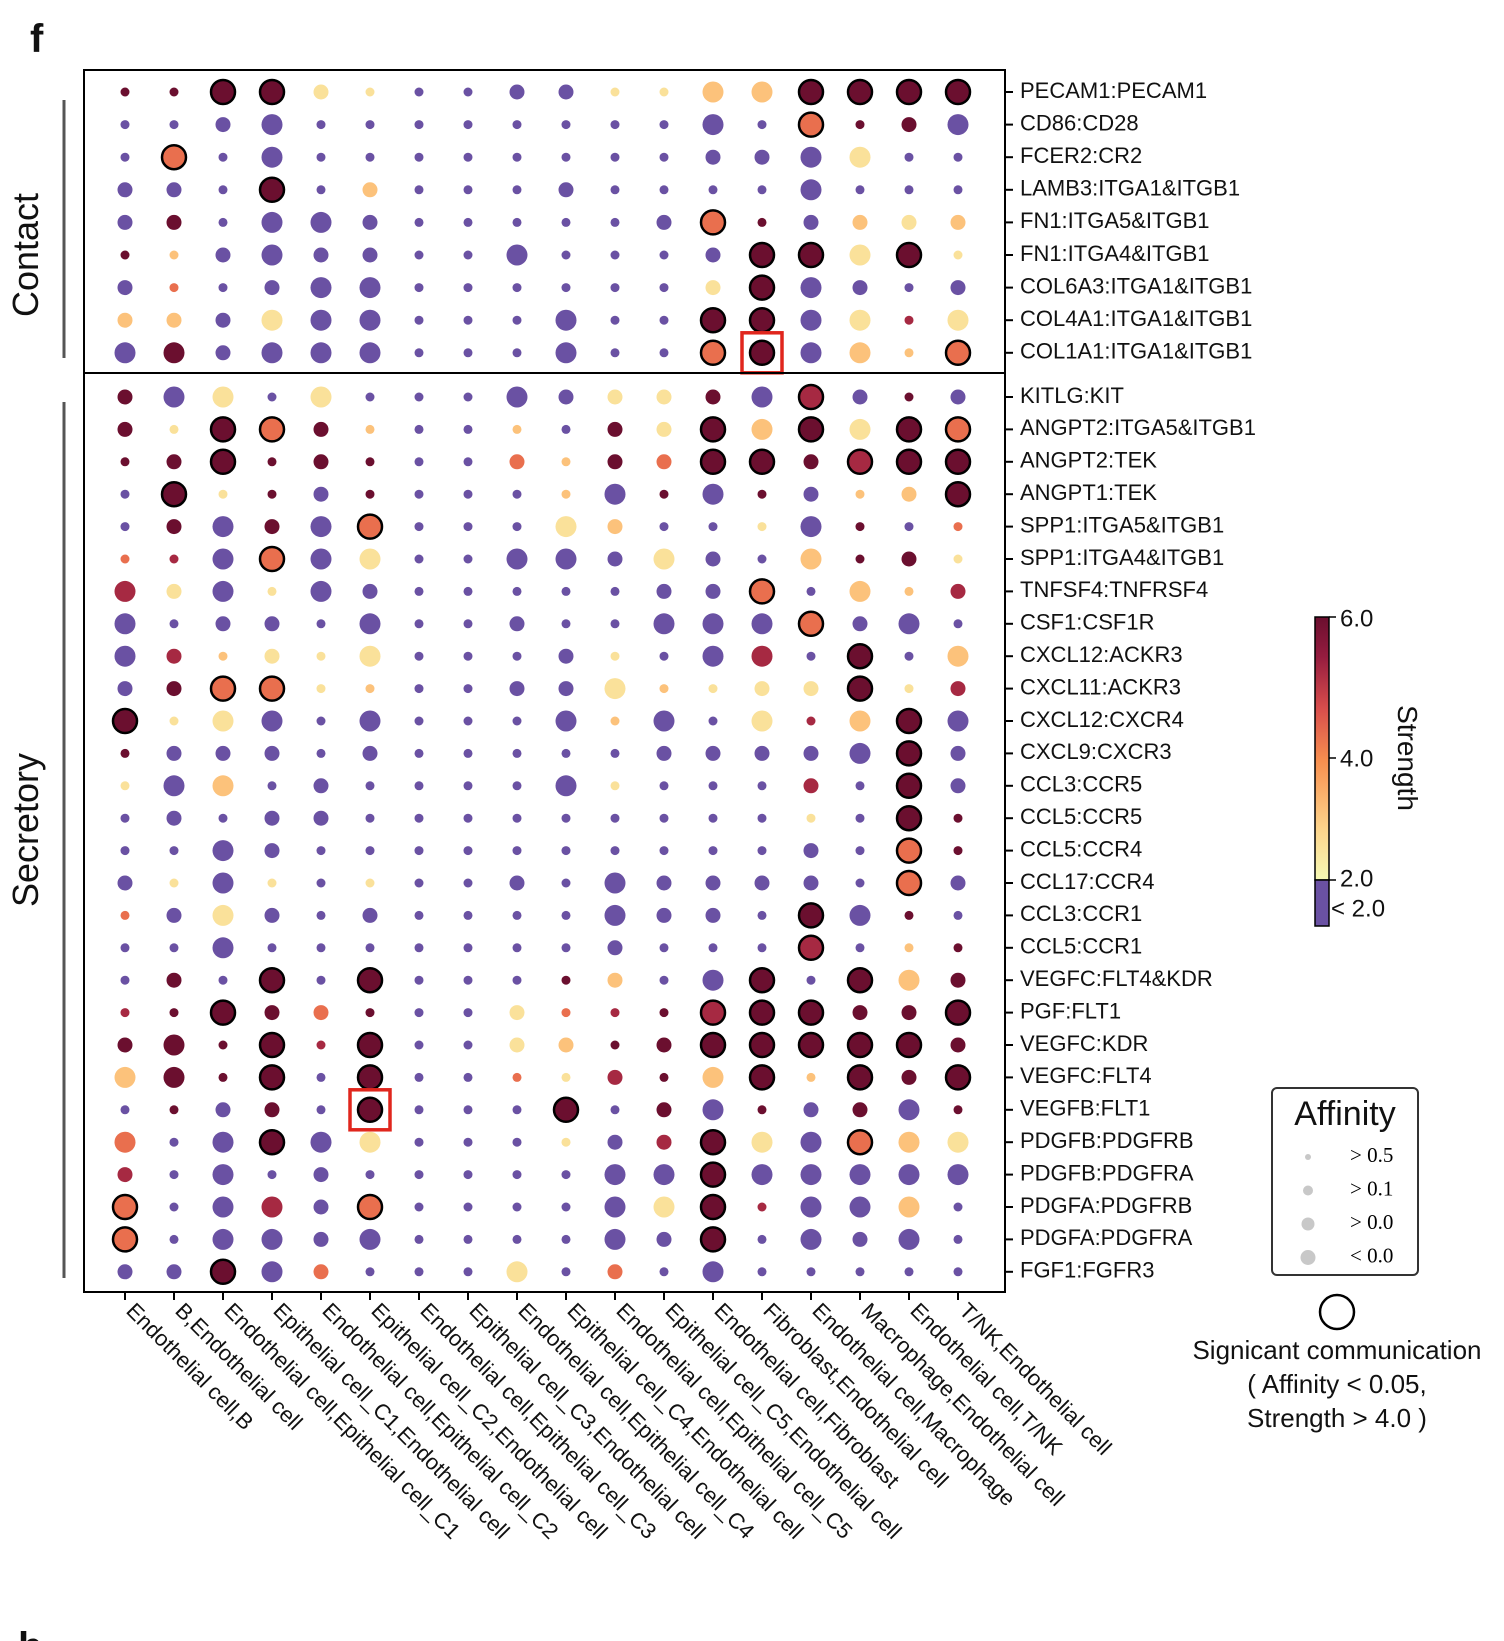 The height and width of the screenshot is (1641, 1504). What do you see at coordinates (1322, 748) in the screenshot?
I see `colorbar-gradient` at bounding box center [1322, 748].